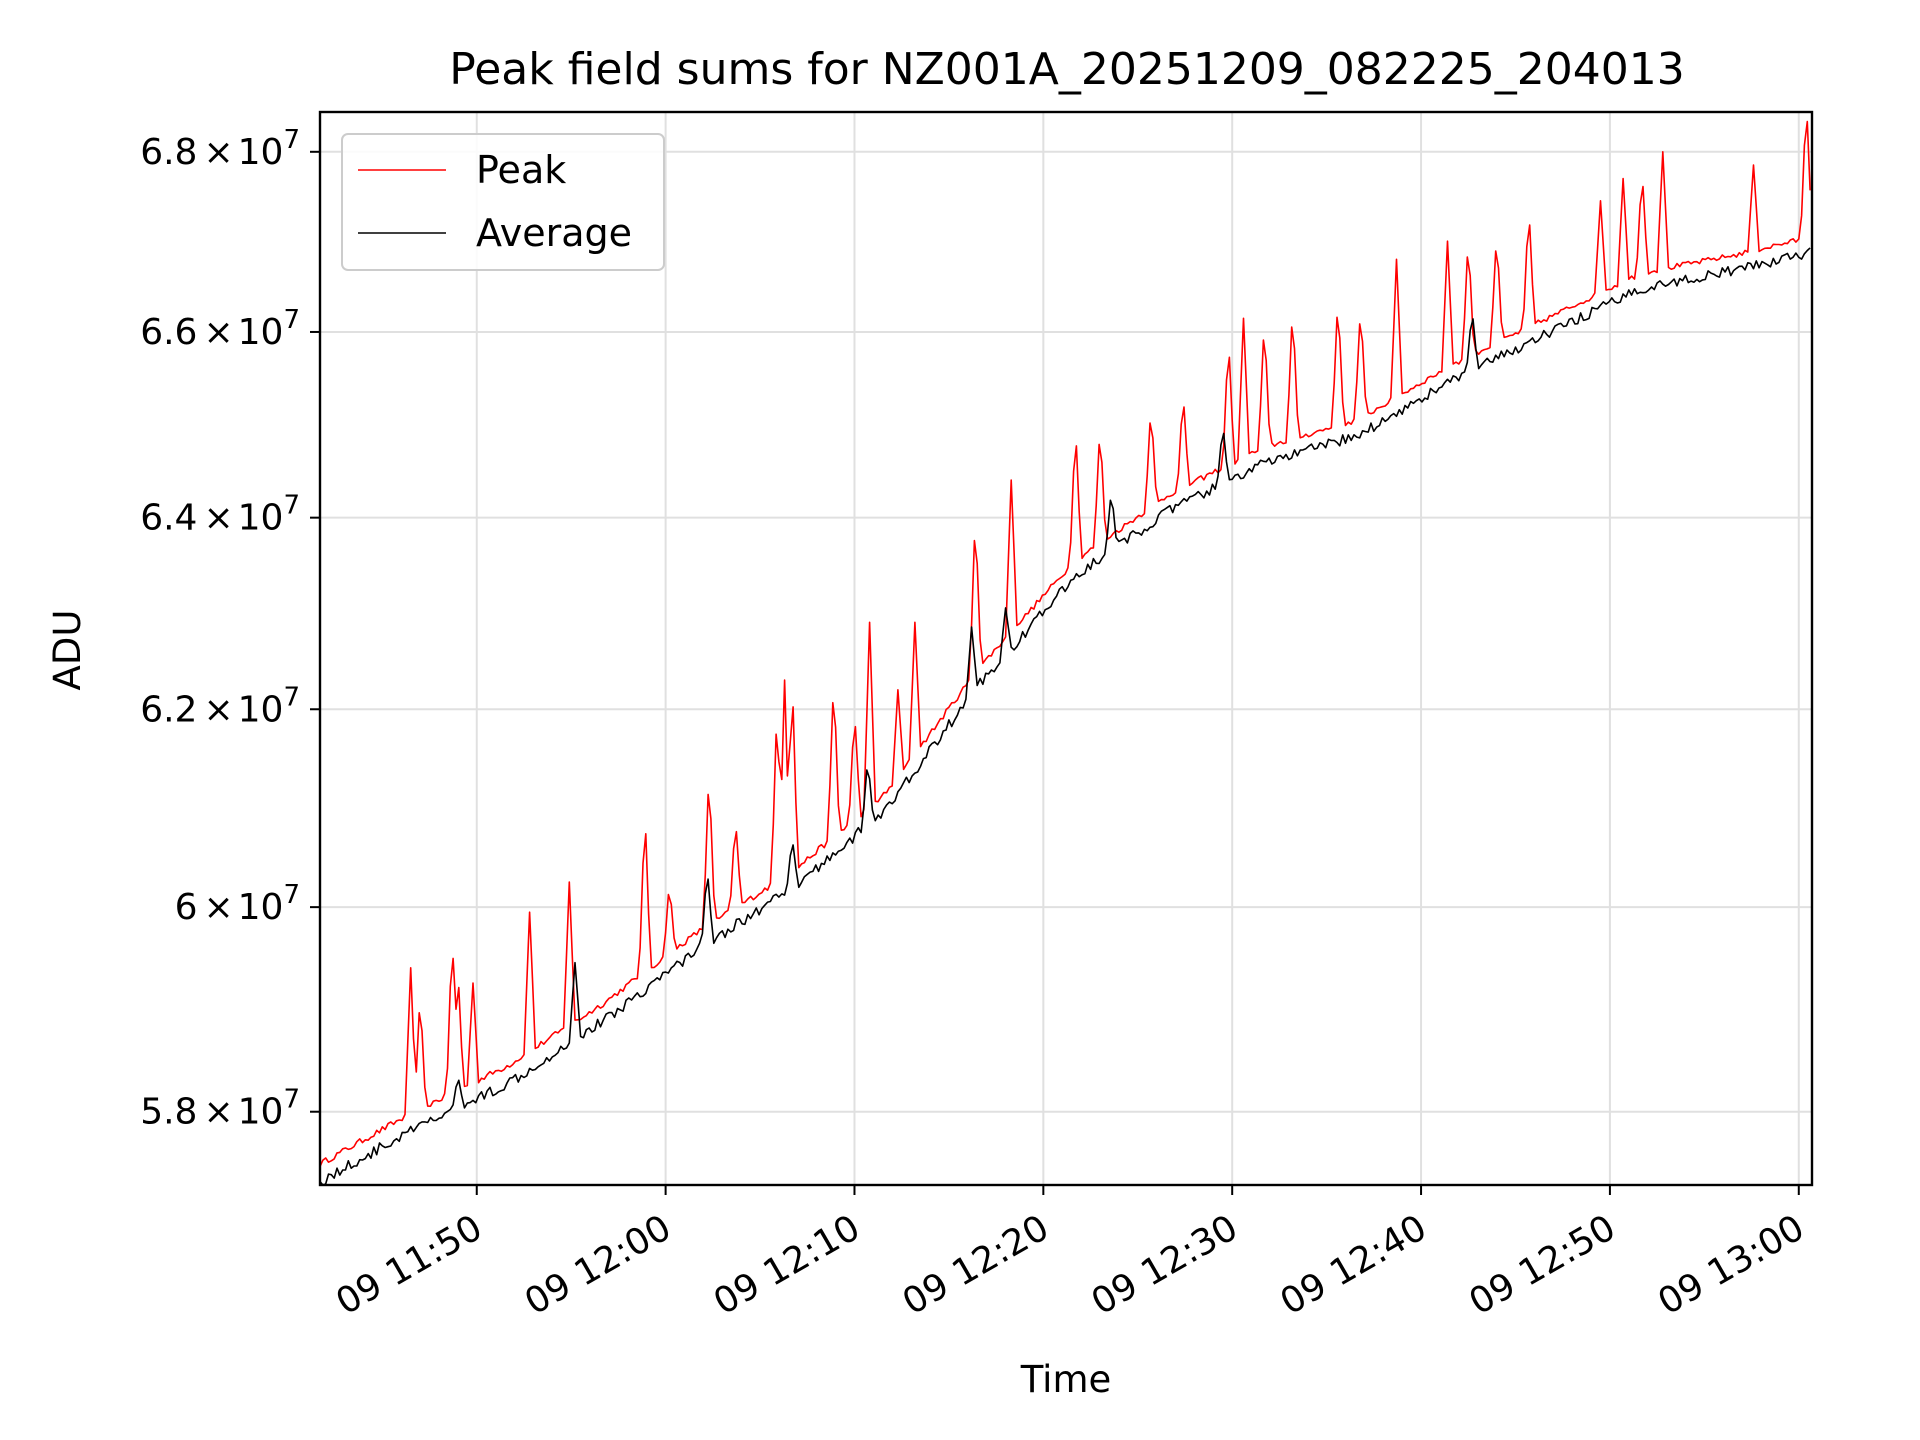 The height and width of the screenshot is (1440, 1920). I want to click on legend-box, so click(503, 202).